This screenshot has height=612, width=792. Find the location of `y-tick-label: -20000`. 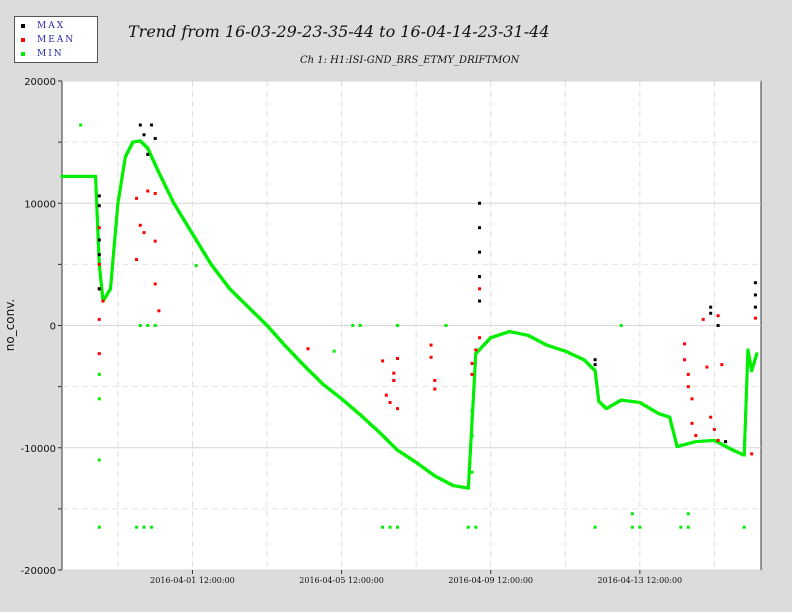

y-tick-label: -20000 is located at coordinates (38, 571).